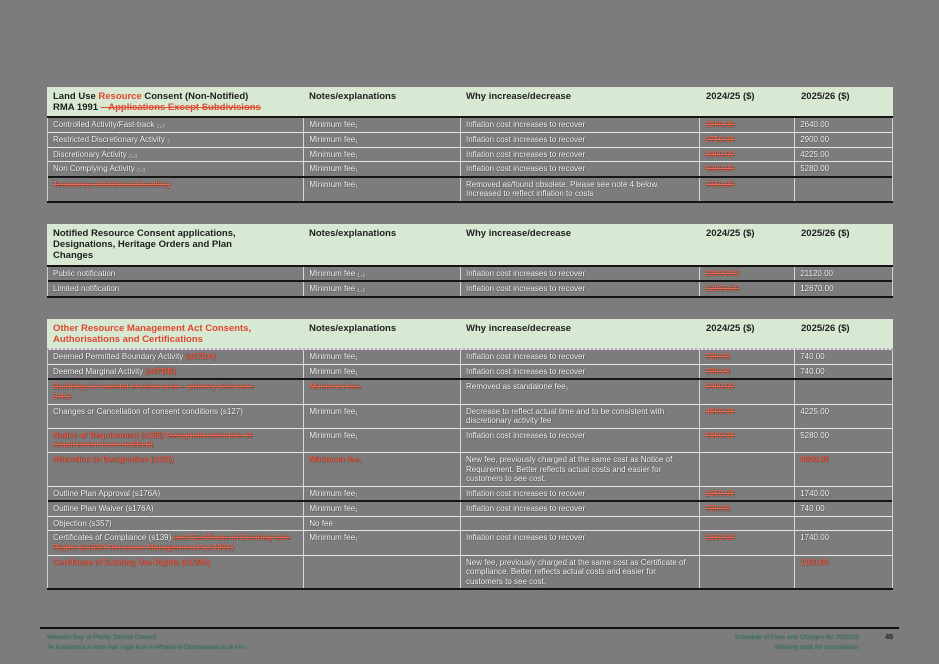 This screenshot has width=939, height=664. I want to click on old-value-cell: 12000.00, so click(746, 289).